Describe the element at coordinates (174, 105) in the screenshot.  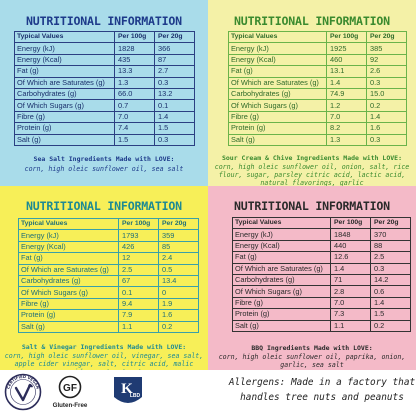
I see `cell-per20: 0.1` at that location.